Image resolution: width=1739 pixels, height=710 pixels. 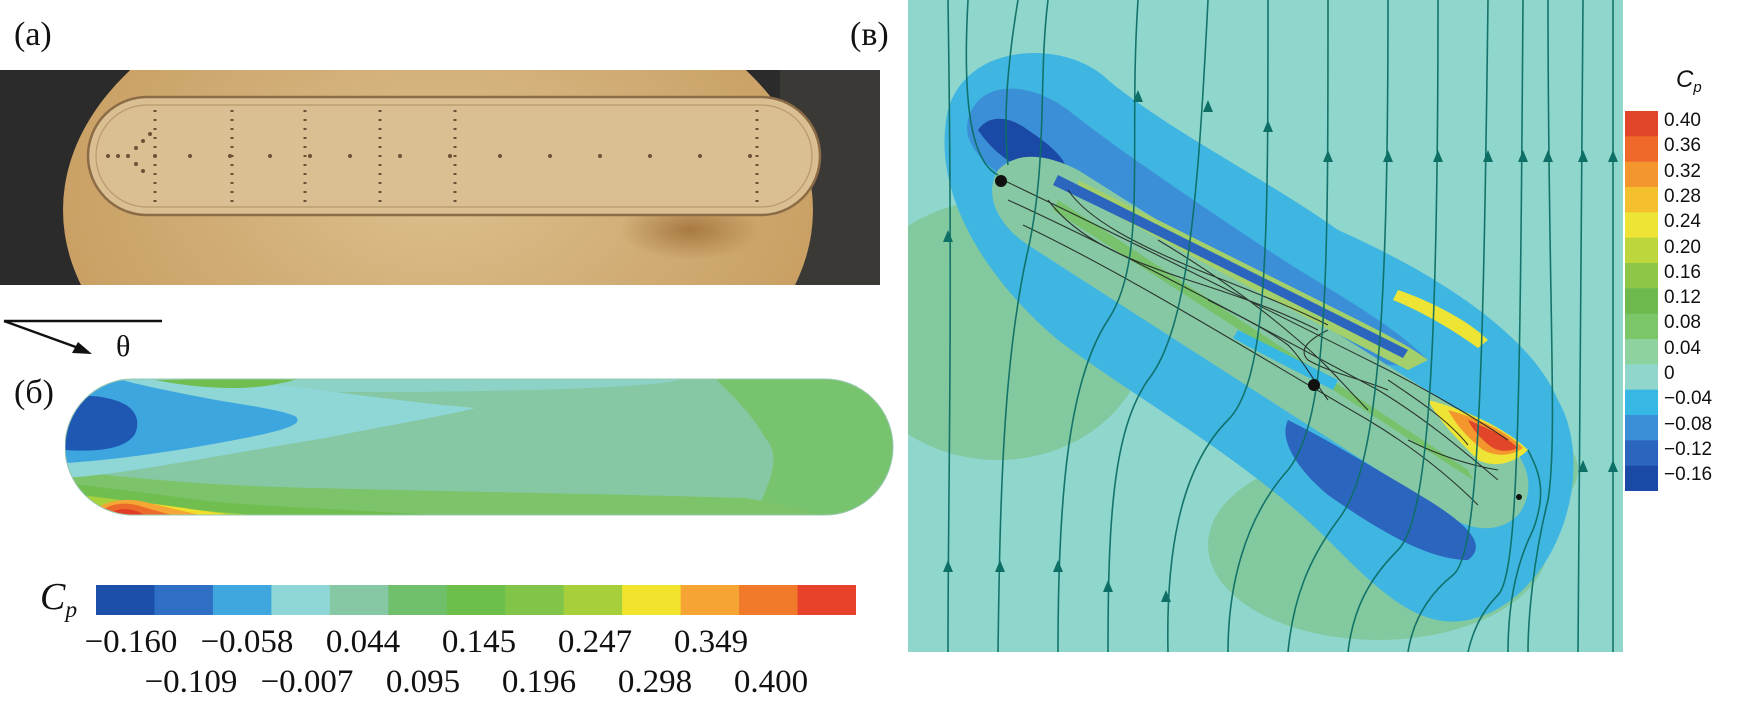 What do you see at coordinates (34, 392) in the screenshot?
I see `panel-b-label: (б)` at bounding box center [34, 392].